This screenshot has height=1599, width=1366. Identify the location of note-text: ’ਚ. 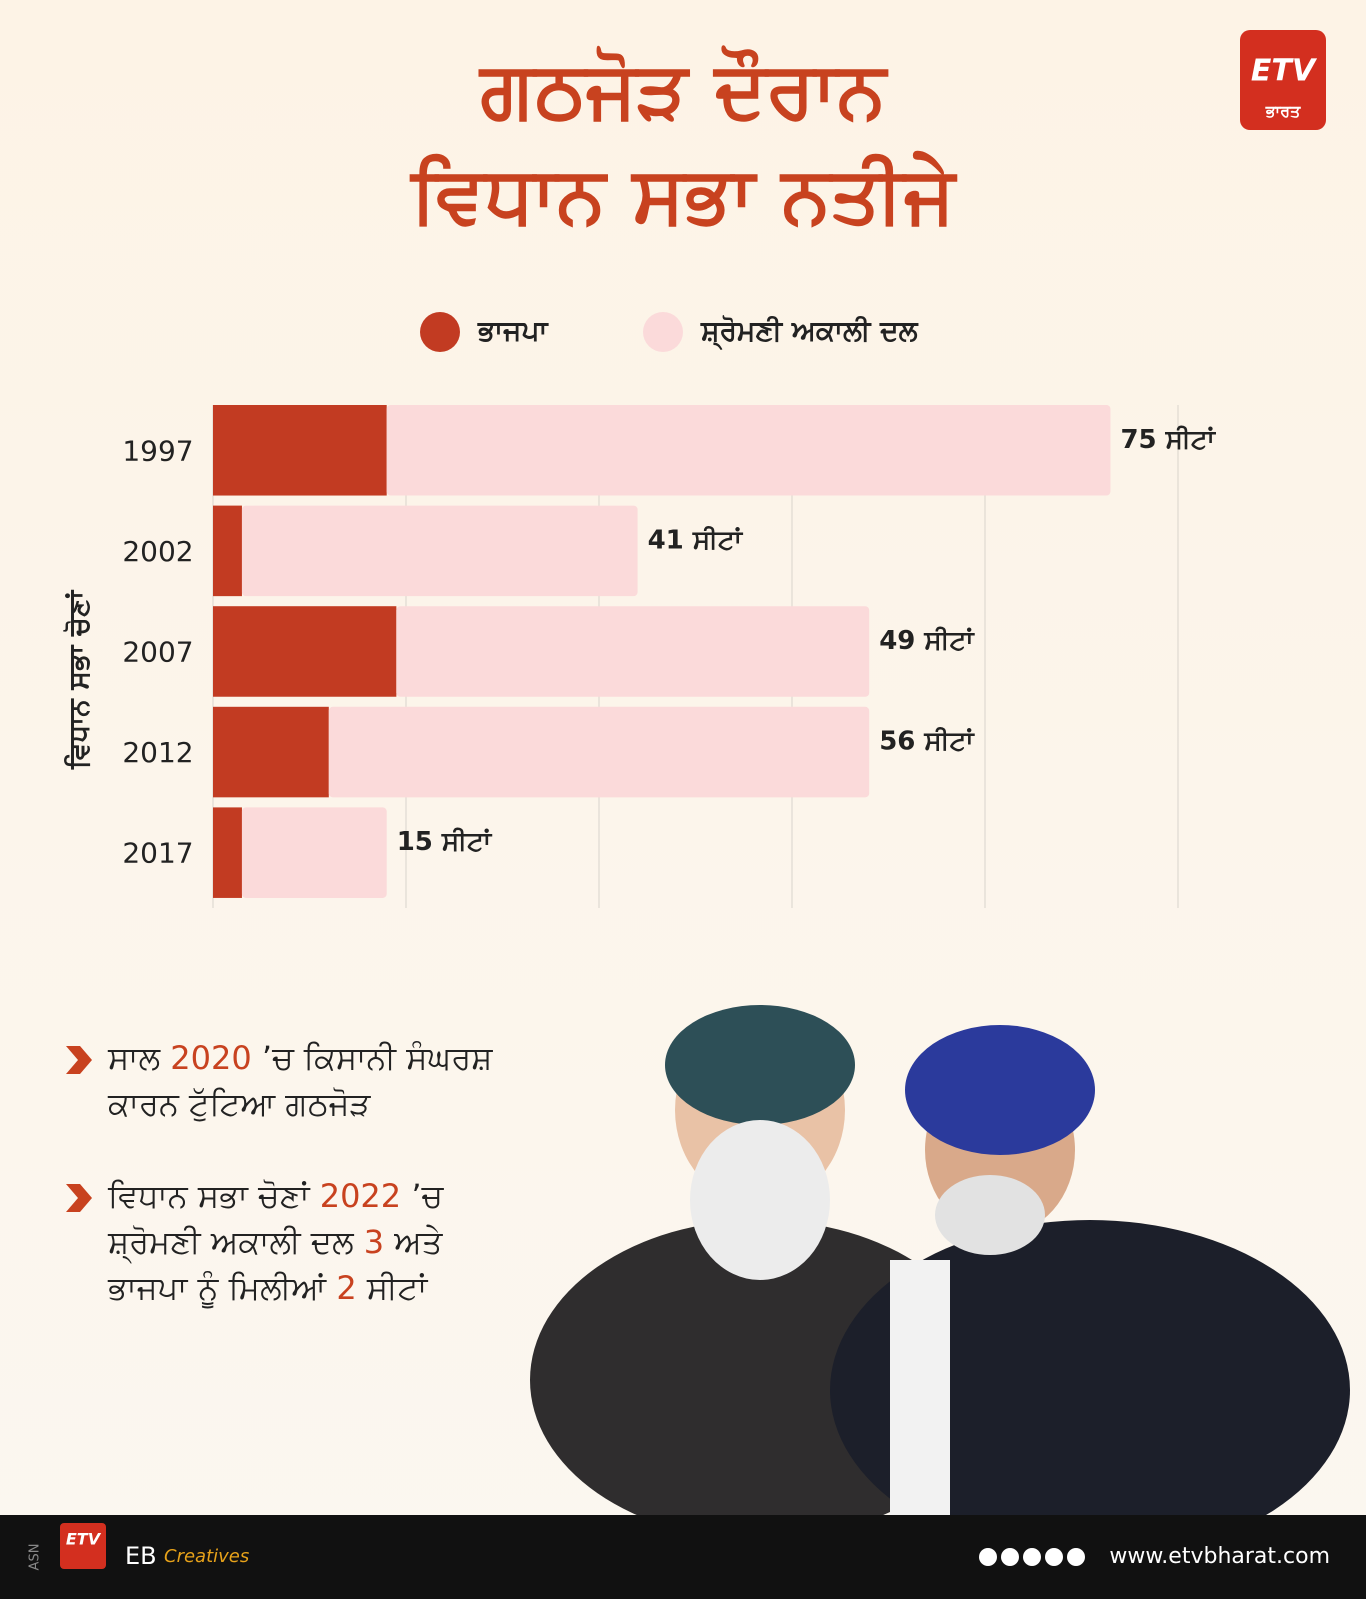
(422, 1196).